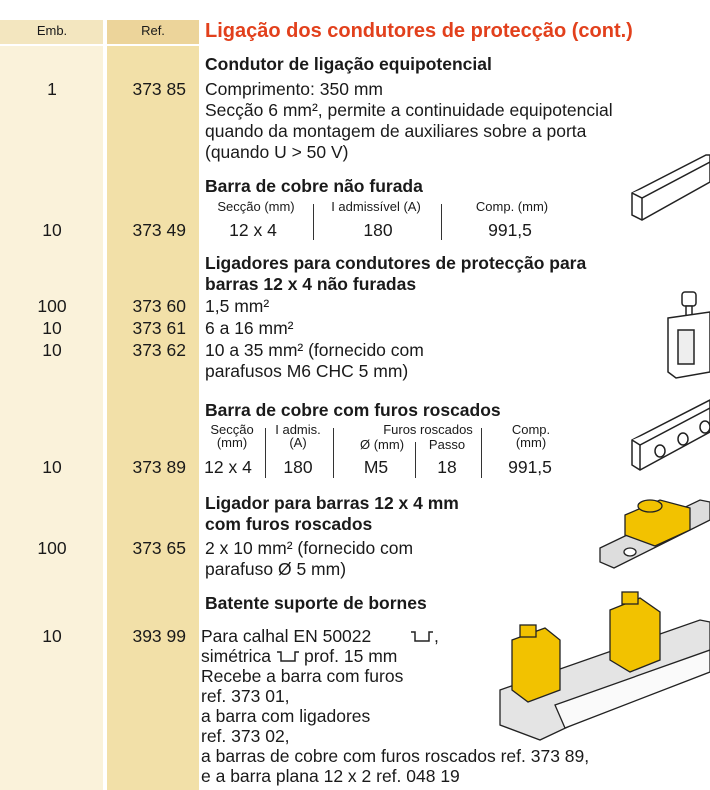 The image size is (710, 790). Describe the element at coordinates (159, 350) in the screenshot. I see `ref: 373 62` at that location.